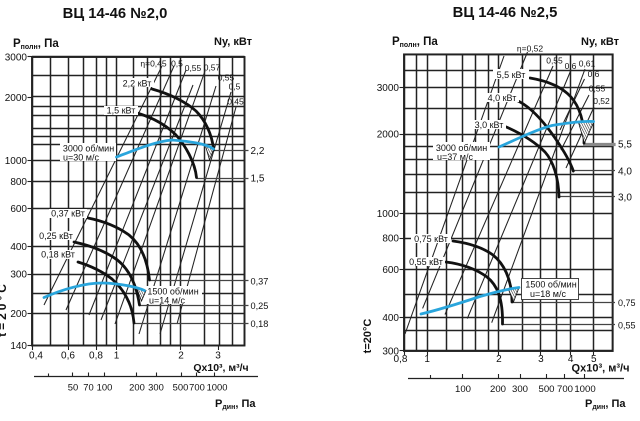 The image size is (640, 421). I want to click on svg-text: 2,2 кВт, so click(137, 84).